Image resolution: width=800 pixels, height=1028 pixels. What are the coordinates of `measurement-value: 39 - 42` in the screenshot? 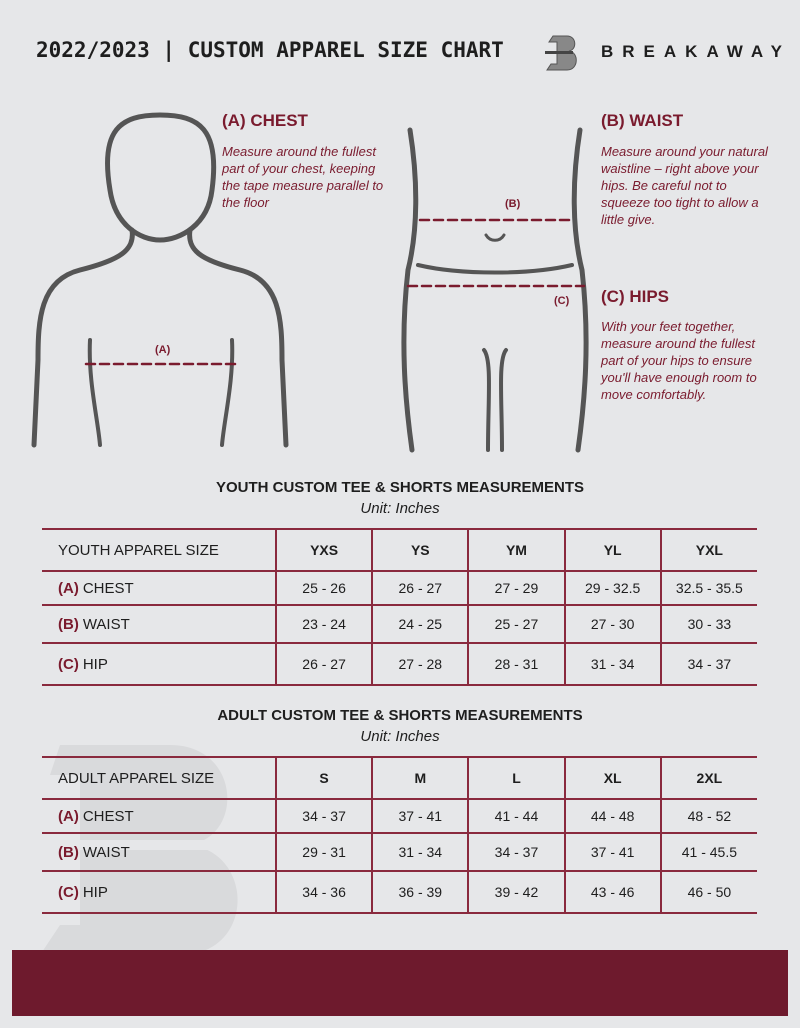 It's located at (516, 892).